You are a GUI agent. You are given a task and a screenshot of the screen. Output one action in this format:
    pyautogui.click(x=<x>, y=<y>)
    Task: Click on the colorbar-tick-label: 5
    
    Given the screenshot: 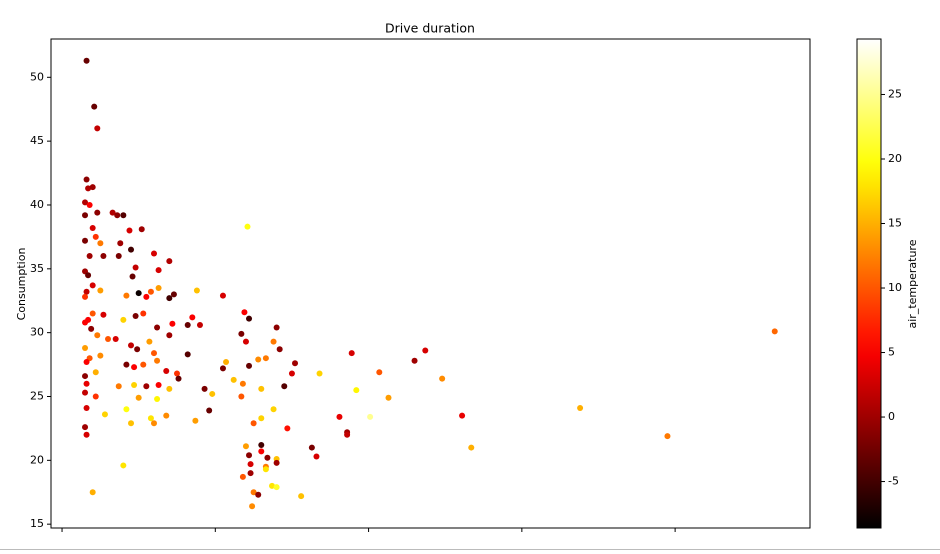 What is the action you would take?
    pyautogui.click(x=891, y=352)
    